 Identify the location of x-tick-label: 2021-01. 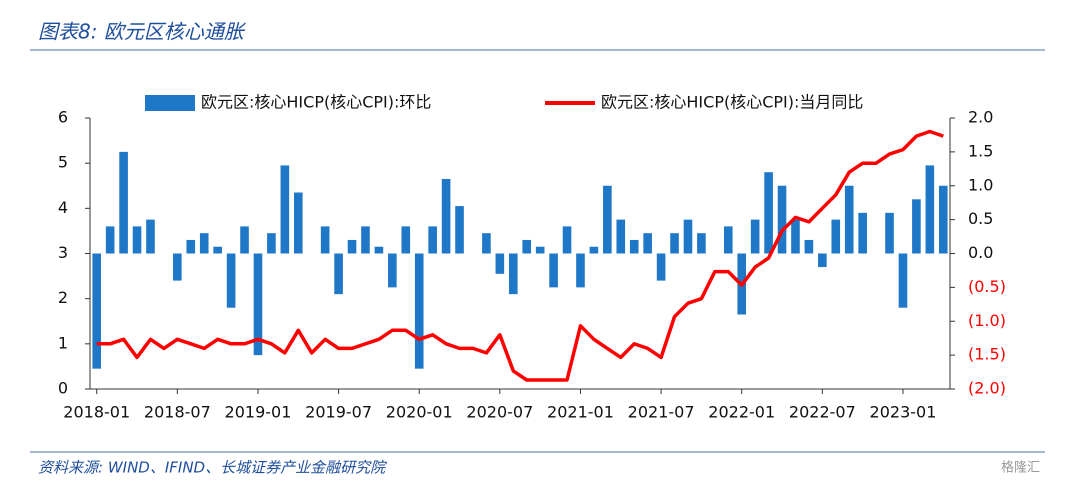
(580, 412).